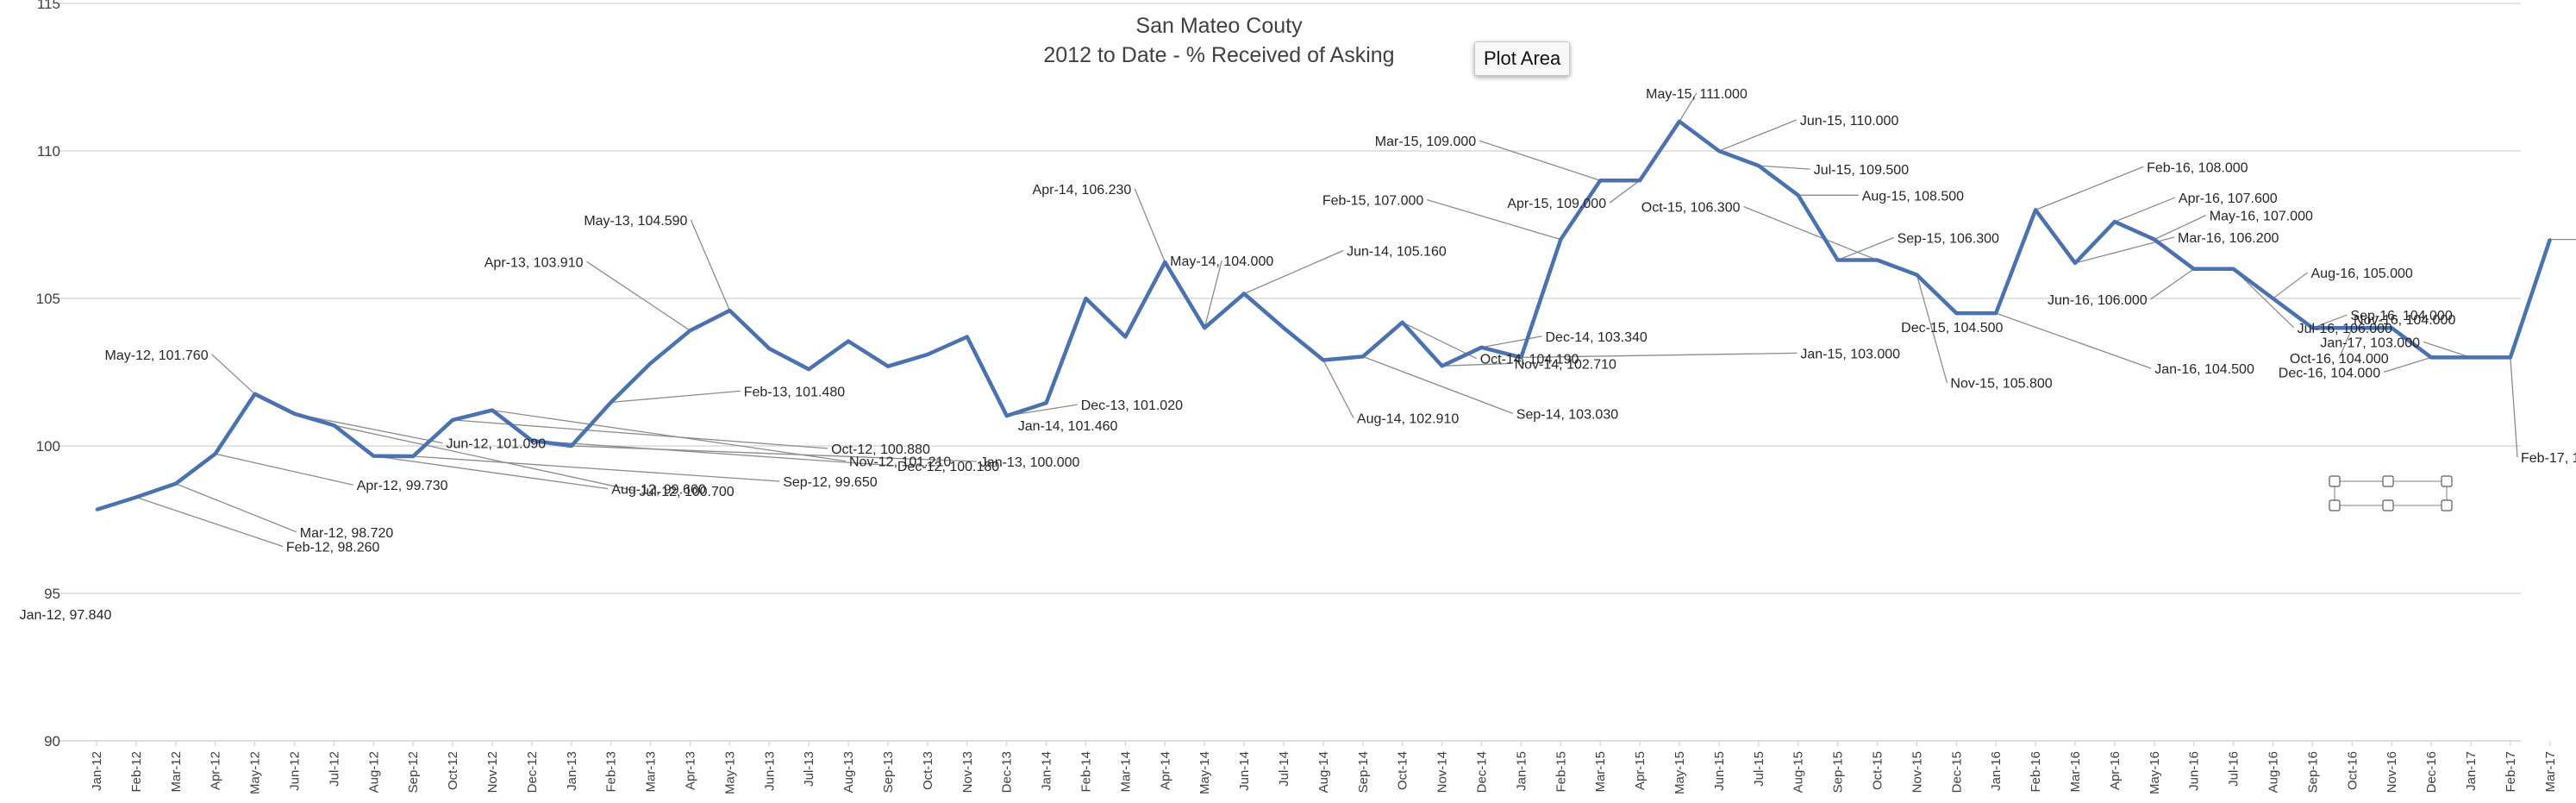  Describe the element at coordinates (1567, 414) in the screenshot. I see `data-label: Sep-14, 103.030` at that location.